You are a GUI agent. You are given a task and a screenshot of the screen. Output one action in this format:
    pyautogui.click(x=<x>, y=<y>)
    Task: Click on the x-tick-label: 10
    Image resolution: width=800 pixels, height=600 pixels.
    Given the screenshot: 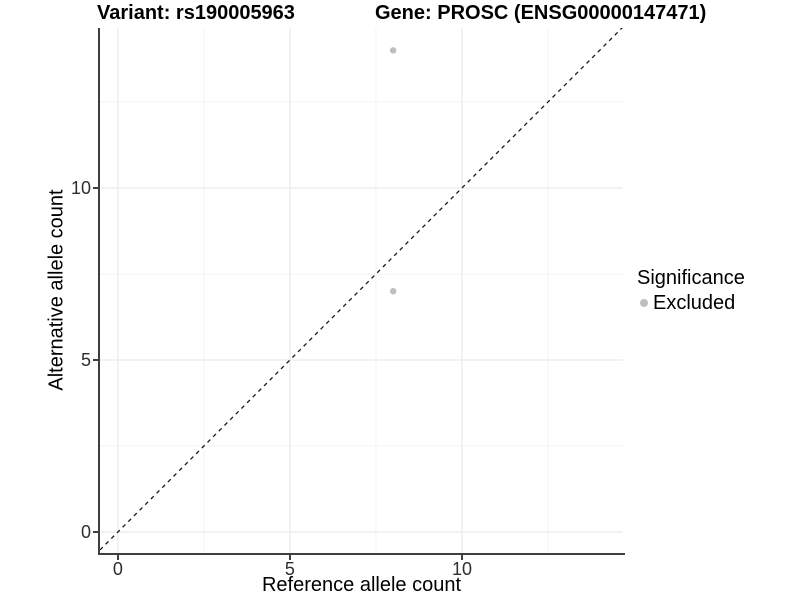 What is the action you would take?
    pyautogui.click(x=461, y=569)
    